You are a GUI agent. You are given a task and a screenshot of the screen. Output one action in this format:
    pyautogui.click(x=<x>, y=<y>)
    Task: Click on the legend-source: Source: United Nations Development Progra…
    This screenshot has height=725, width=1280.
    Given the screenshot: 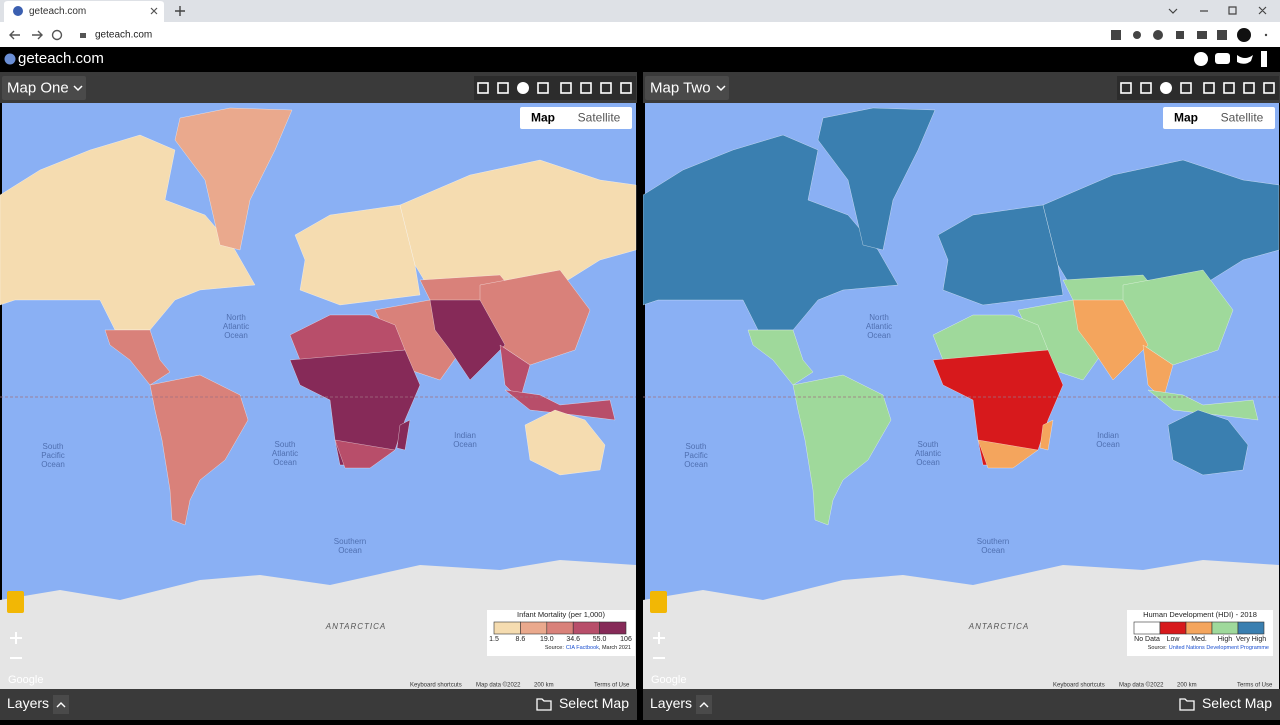 What is the action you would take?
    pyautogui.click(x=1208, y=648)
    